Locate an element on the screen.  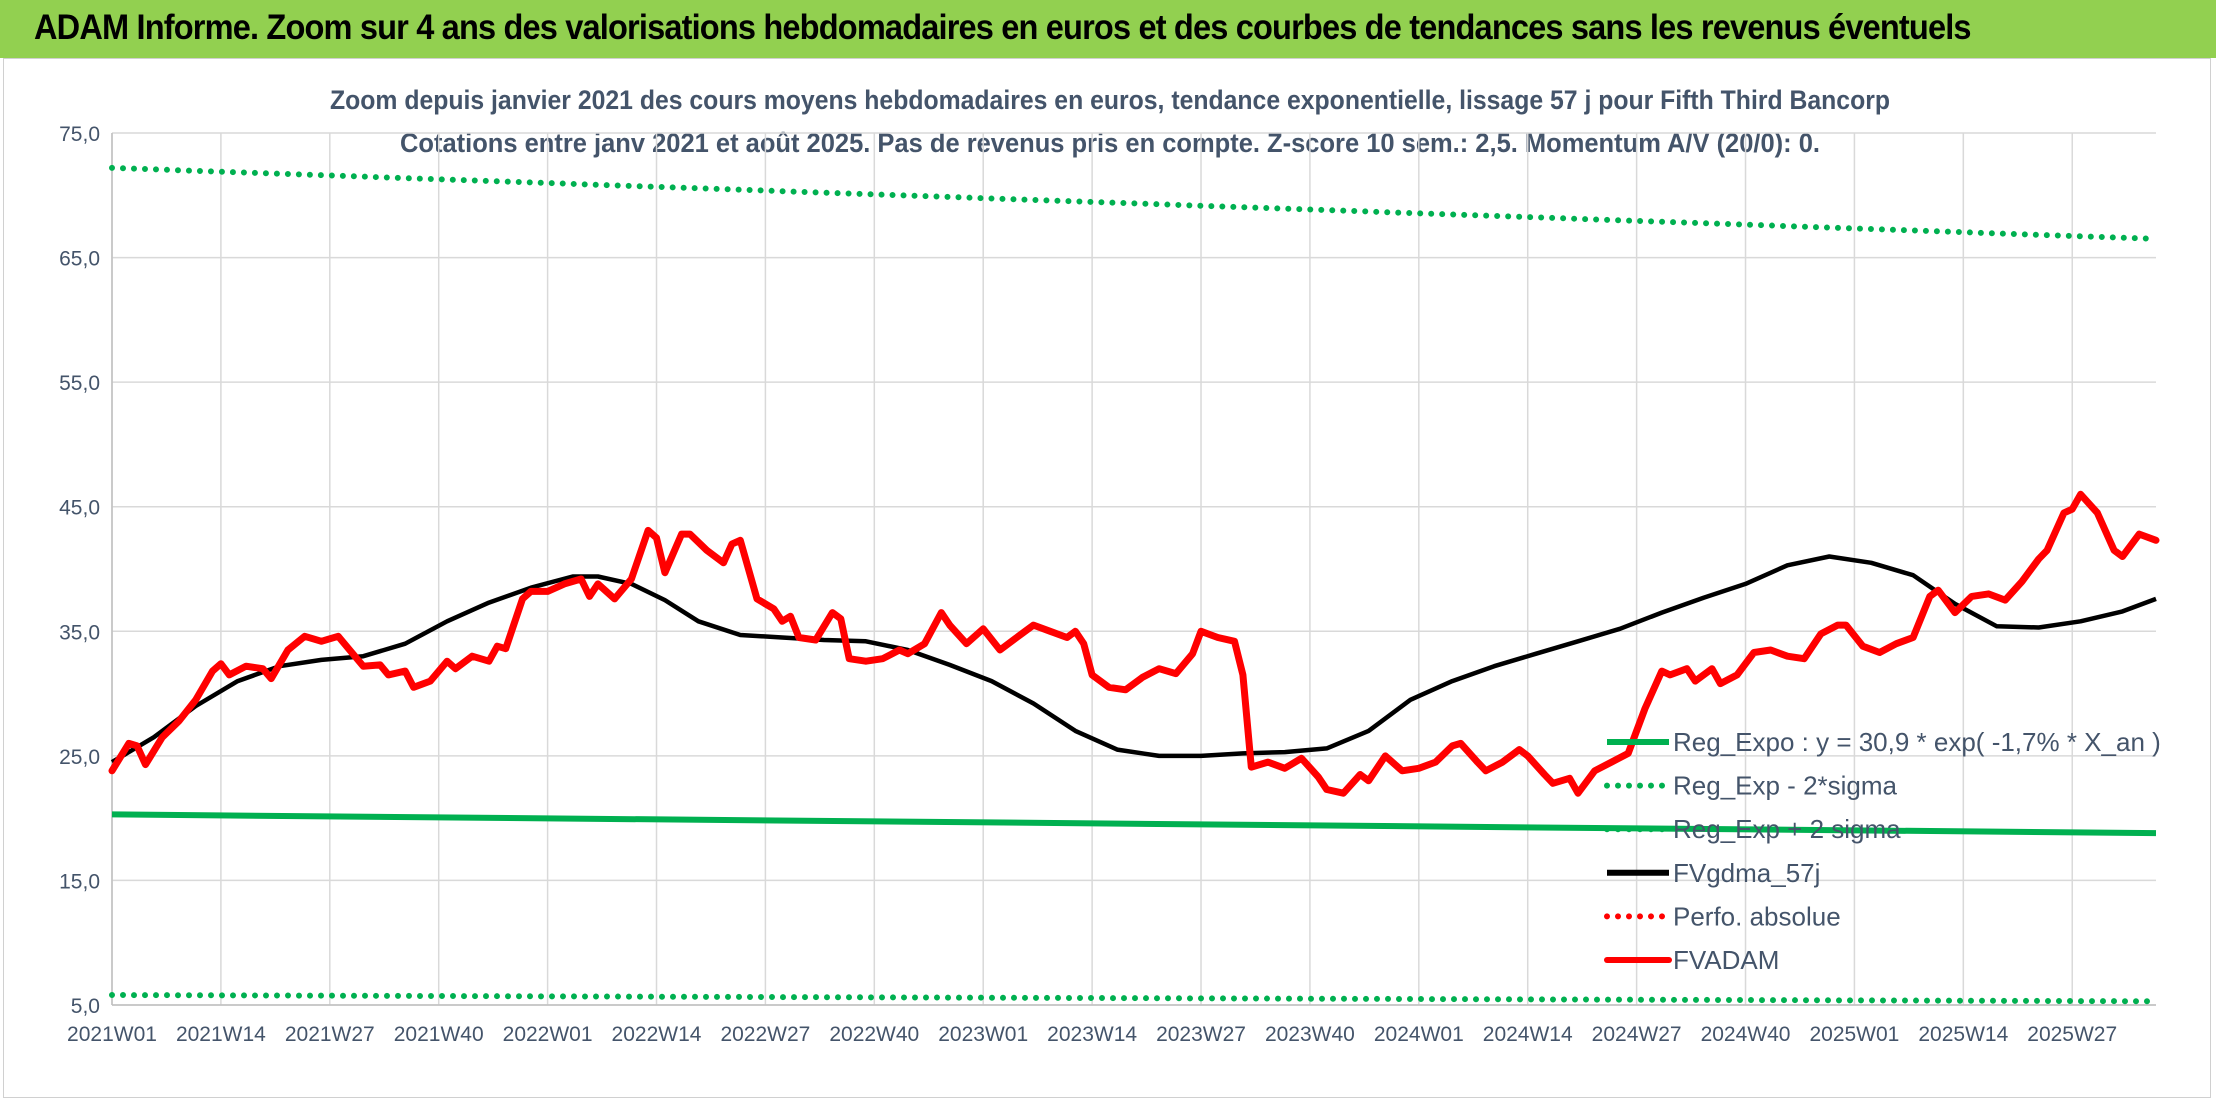
x-tick-label: 2021W27 is located at coordinates (330, 1034).